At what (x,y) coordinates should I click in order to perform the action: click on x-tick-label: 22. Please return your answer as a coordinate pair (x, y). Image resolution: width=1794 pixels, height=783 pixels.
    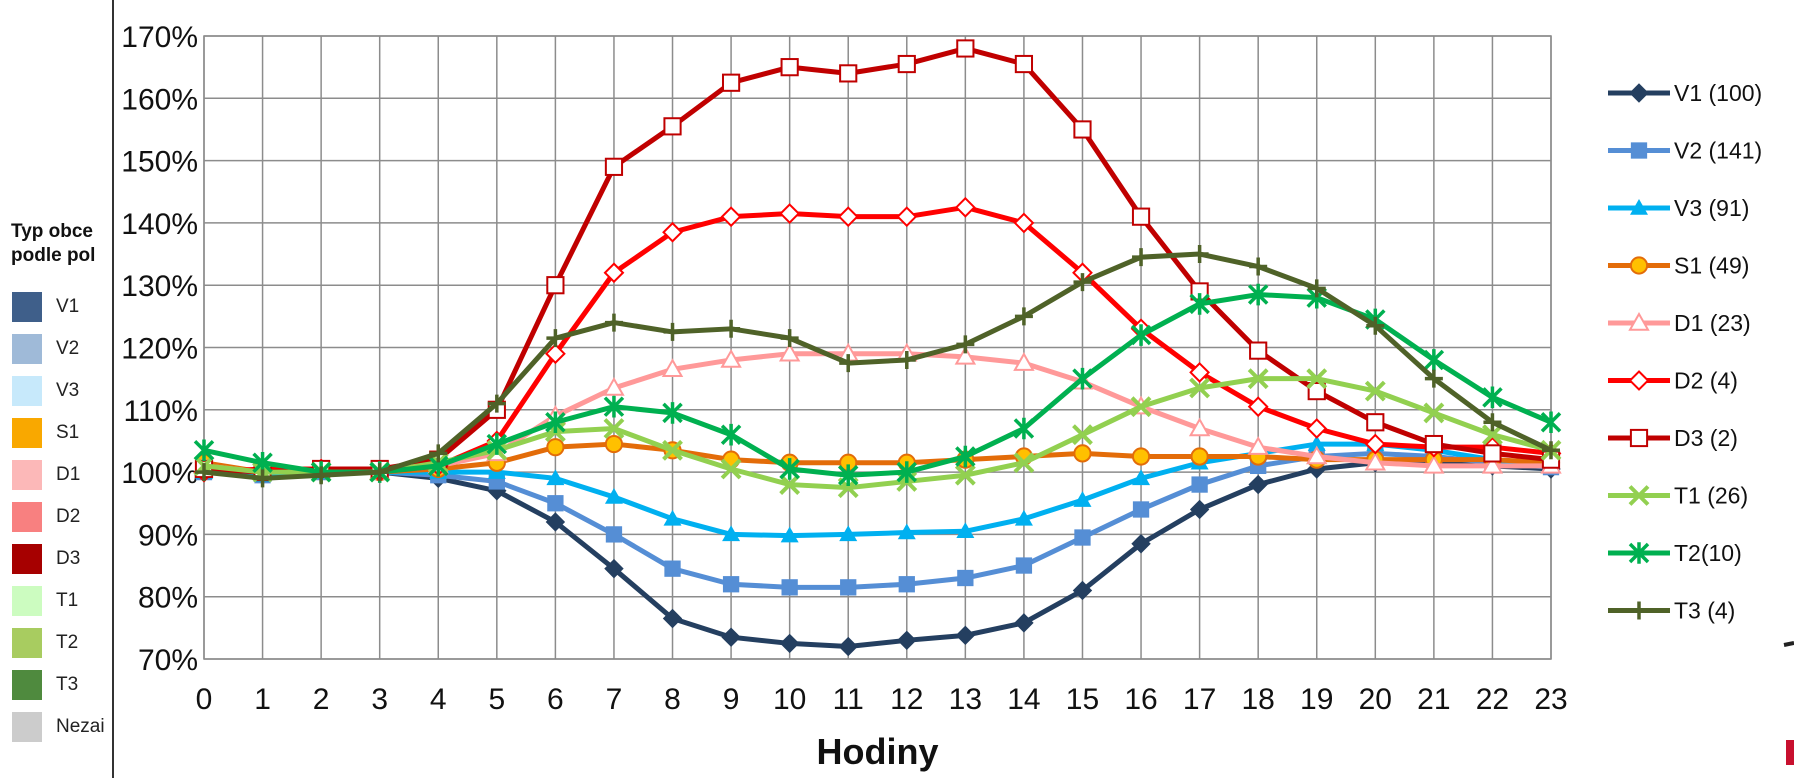
    Looking at the image, I should click on (1492, 699).